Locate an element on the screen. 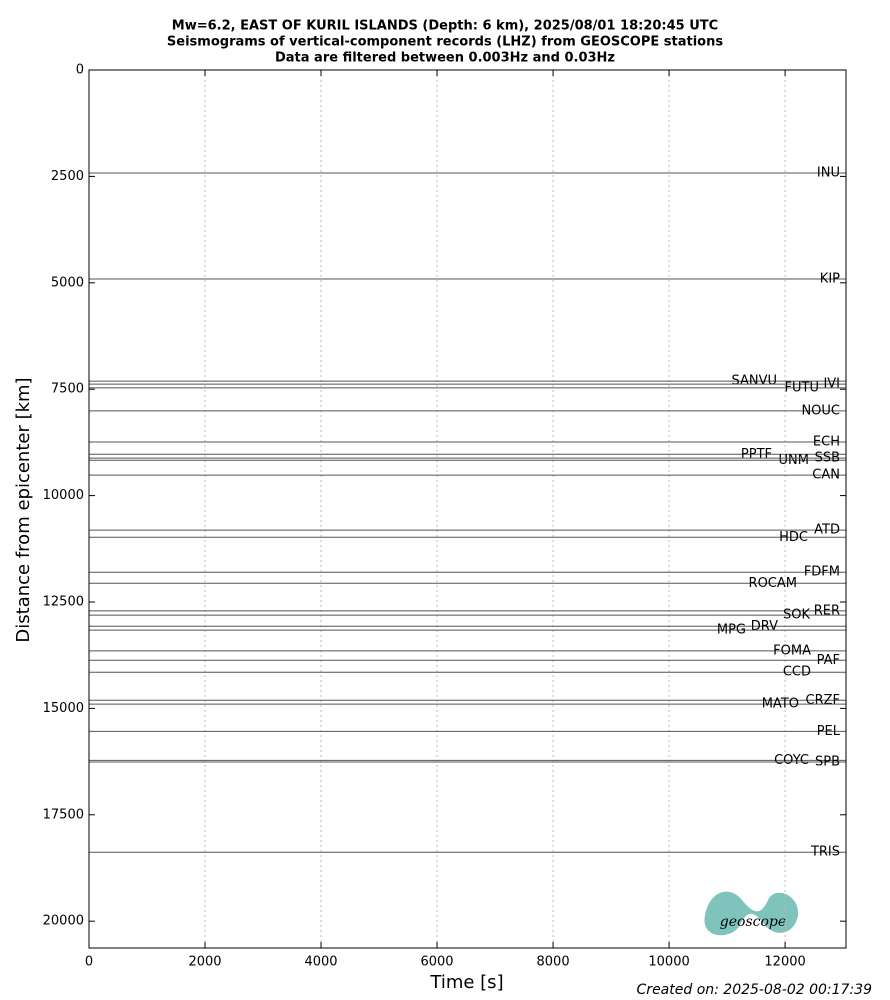 Image resolution: width=890 pixels, height=1000 pixels. station-label: ROCAM is located at coordinates (773, 583).